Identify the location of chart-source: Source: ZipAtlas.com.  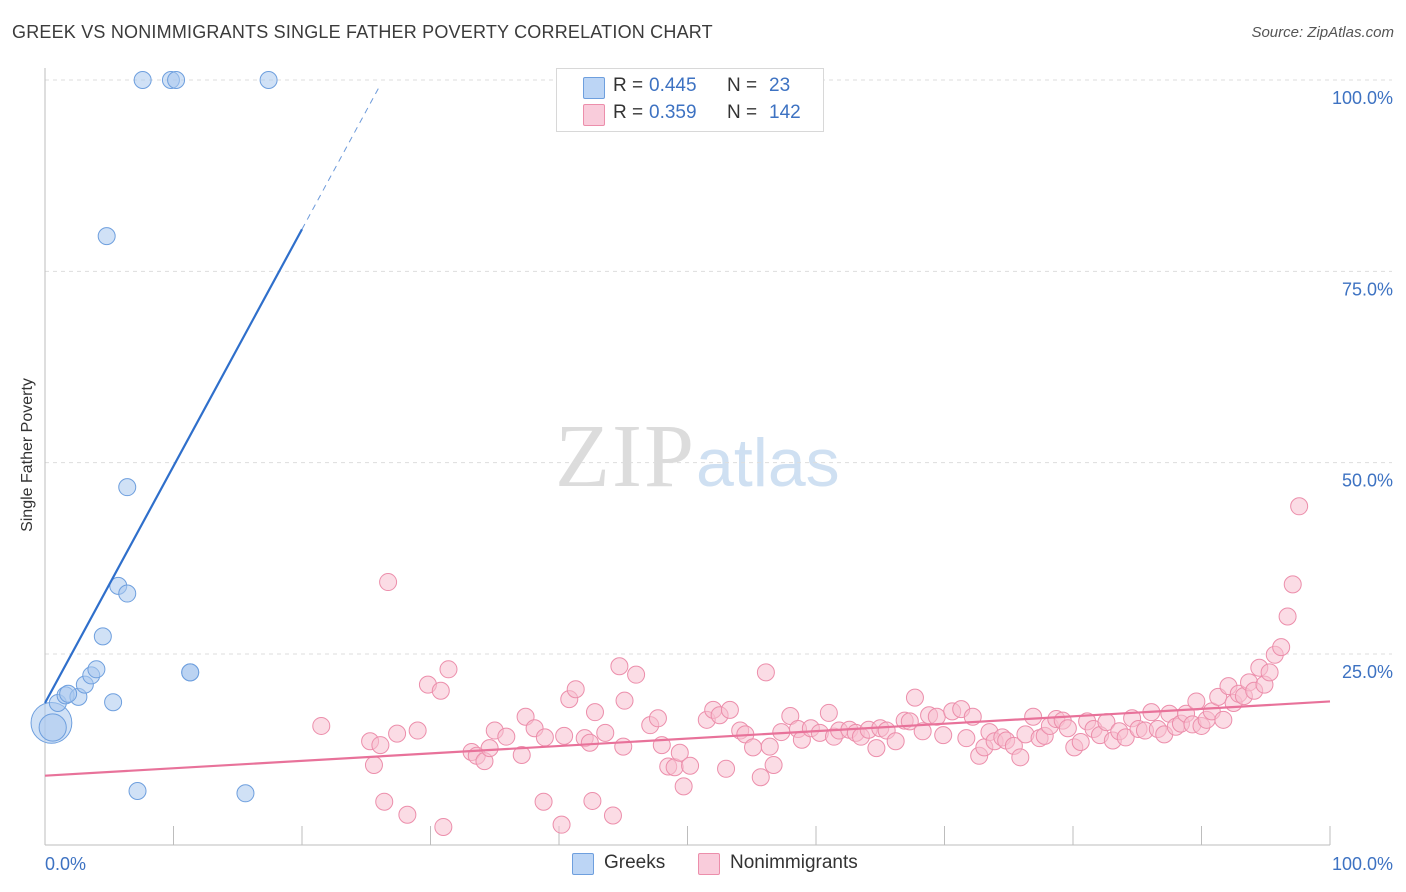
(1322, 32).